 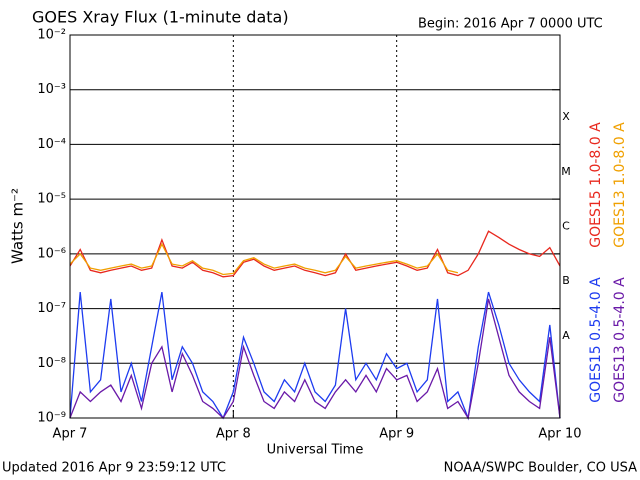 What do you see at coordinates (566, 116) in the screenshot?
I see `class-label: X` at bounding box center [566, 116].